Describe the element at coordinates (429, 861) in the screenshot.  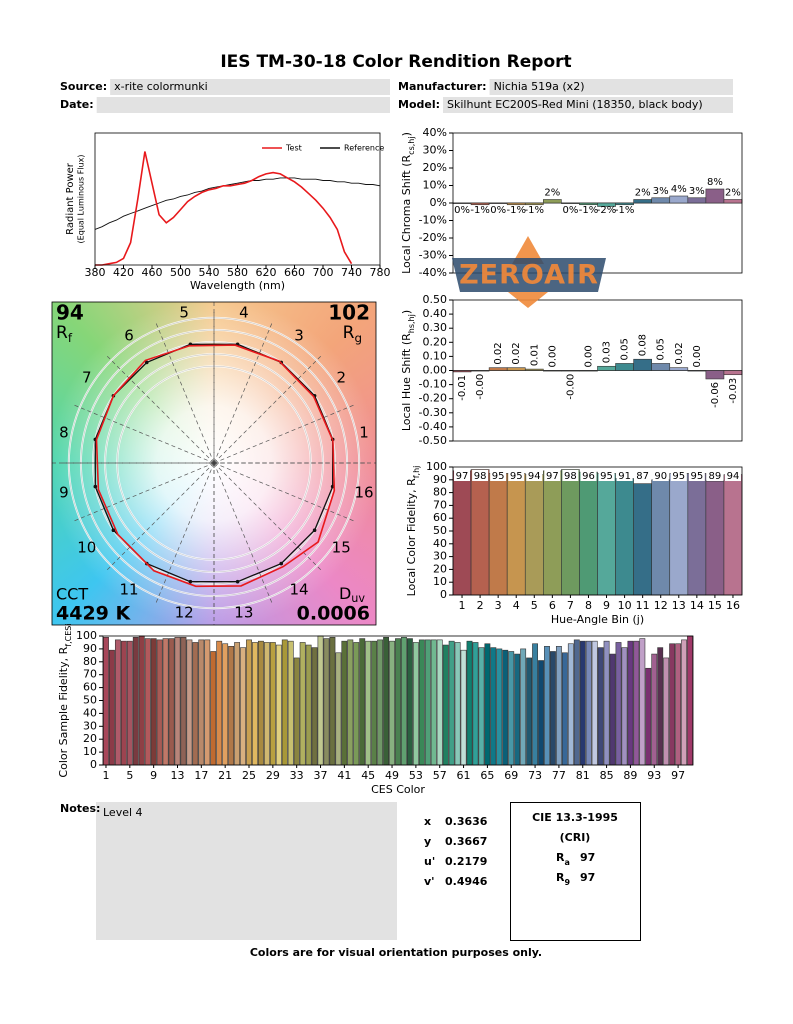
I see `colorimetry-label: u'` at that location.